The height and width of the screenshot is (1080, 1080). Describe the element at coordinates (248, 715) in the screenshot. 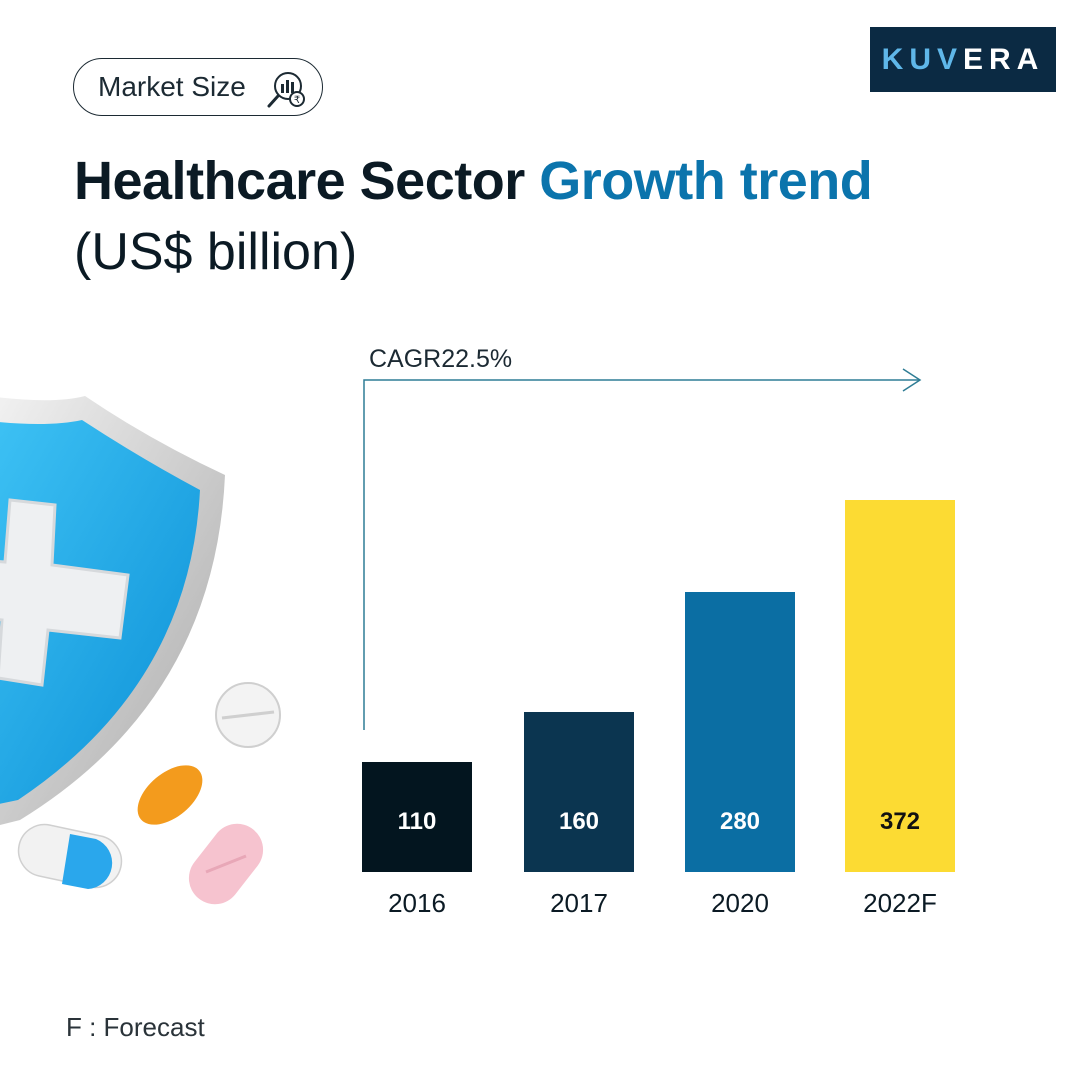

I see `white-pill-icon` at that location.